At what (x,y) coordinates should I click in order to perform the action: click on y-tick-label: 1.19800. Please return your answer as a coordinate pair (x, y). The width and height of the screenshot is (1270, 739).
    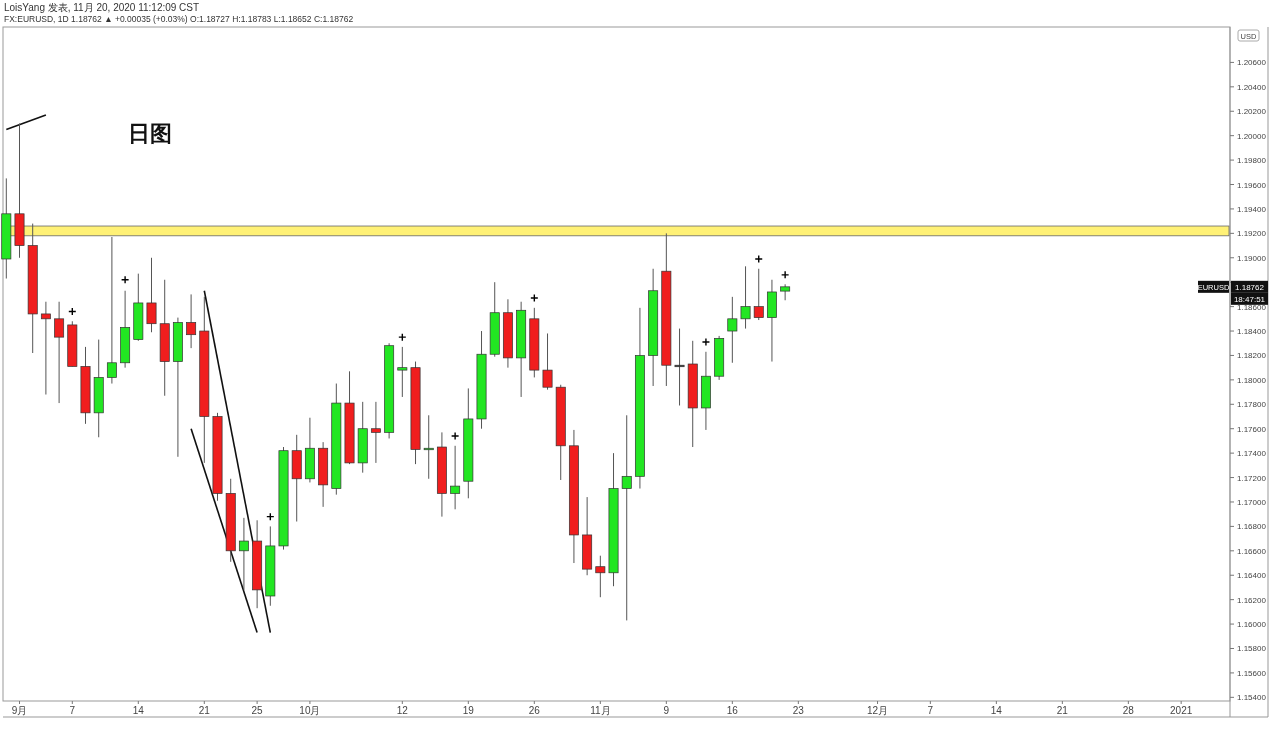
    Looking at the image, I should click on (1252, 161).